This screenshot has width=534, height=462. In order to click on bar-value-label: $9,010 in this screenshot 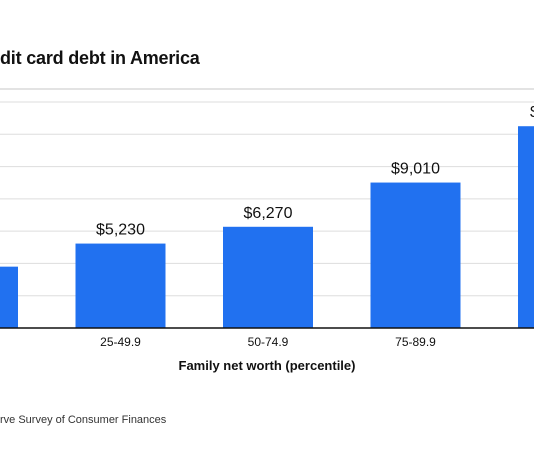, I will do `click(415, 169)`.